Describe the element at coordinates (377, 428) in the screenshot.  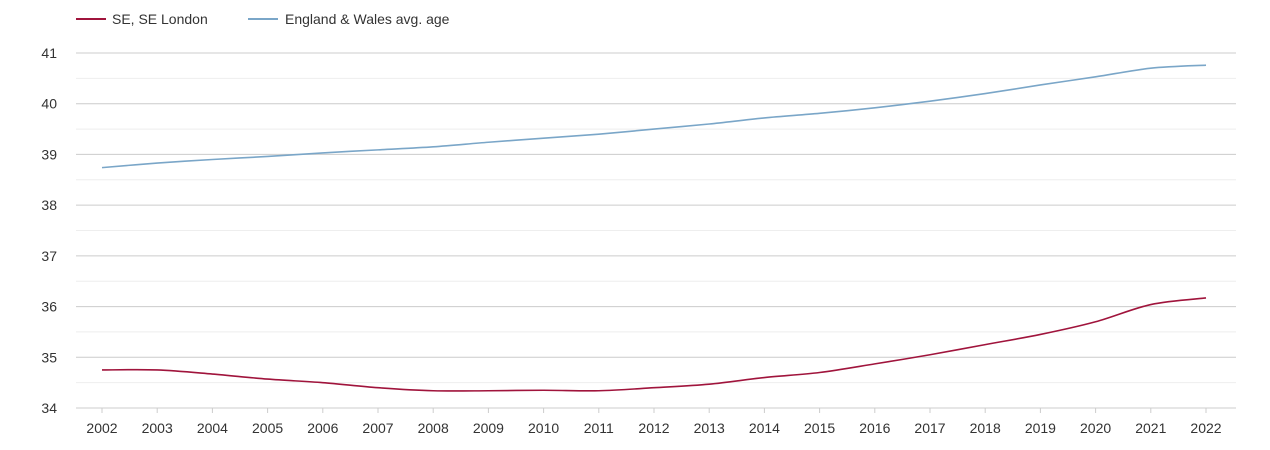
I see `x-tick-label: 2007` at that location.